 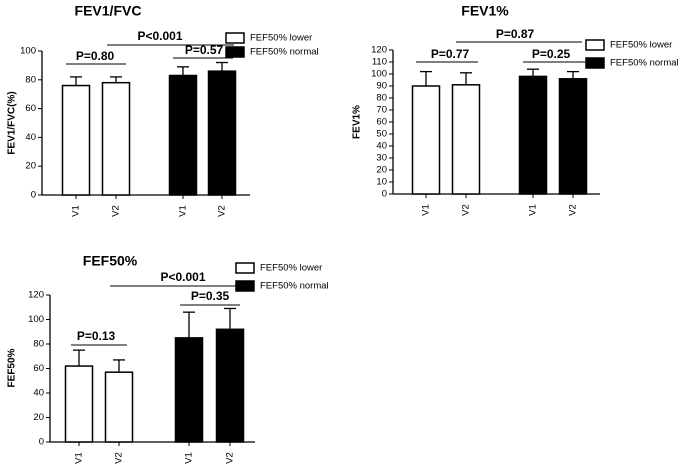 What do you see at coordinates (450, 54) in the screenshot?
I see `annotation: P=0.77` at bounding box center [450, 54].